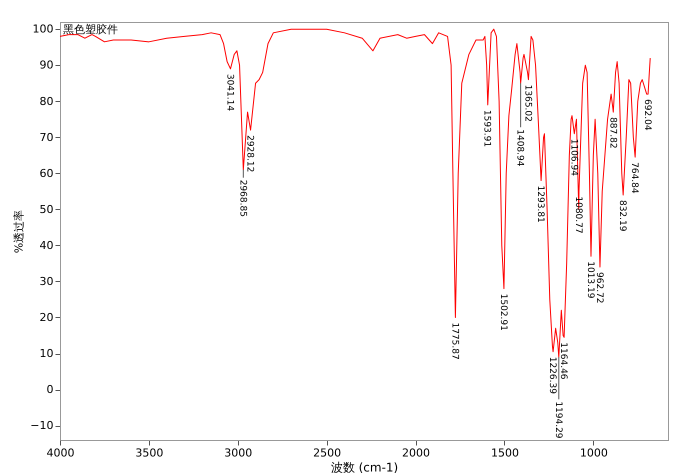 This screenshot has width=680, height=473. What do you see at coordinates (540, 204) in the screenshot?
I see `annotation: 1293.81` at bounding box center [540, 204].